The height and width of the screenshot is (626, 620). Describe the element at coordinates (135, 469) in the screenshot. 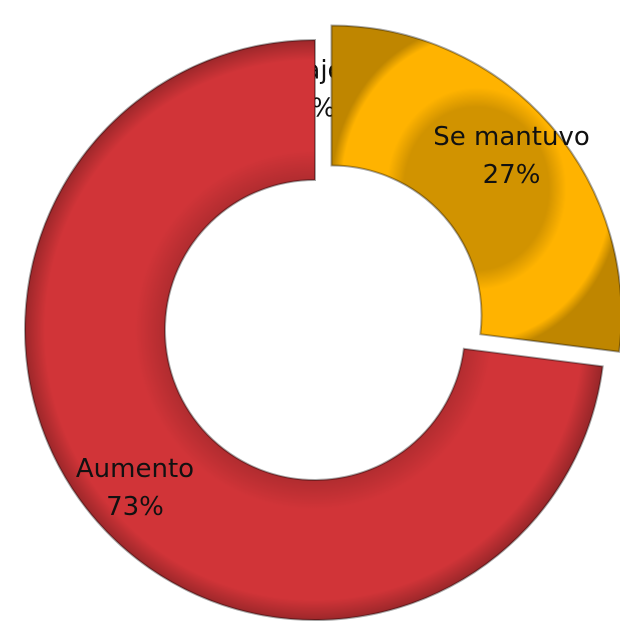

I see `slice-label: Aumento` at that location.